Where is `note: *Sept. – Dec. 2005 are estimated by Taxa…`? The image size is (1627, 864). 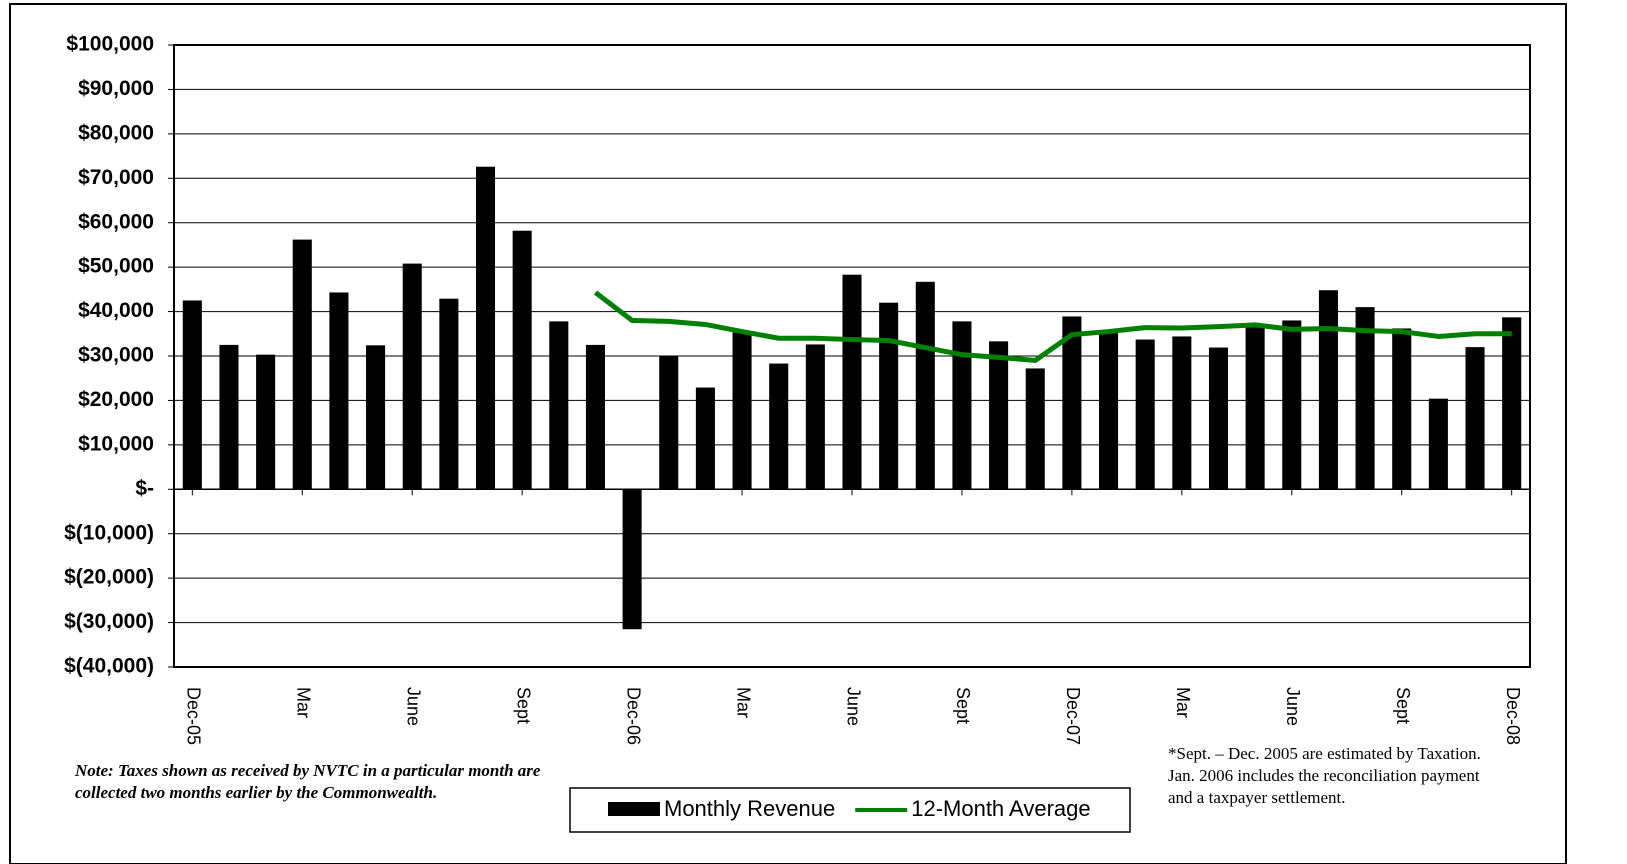 note: *Sept. – Dec. 2005 are estimated by Taxa… is located at coordinates (1324, 775).